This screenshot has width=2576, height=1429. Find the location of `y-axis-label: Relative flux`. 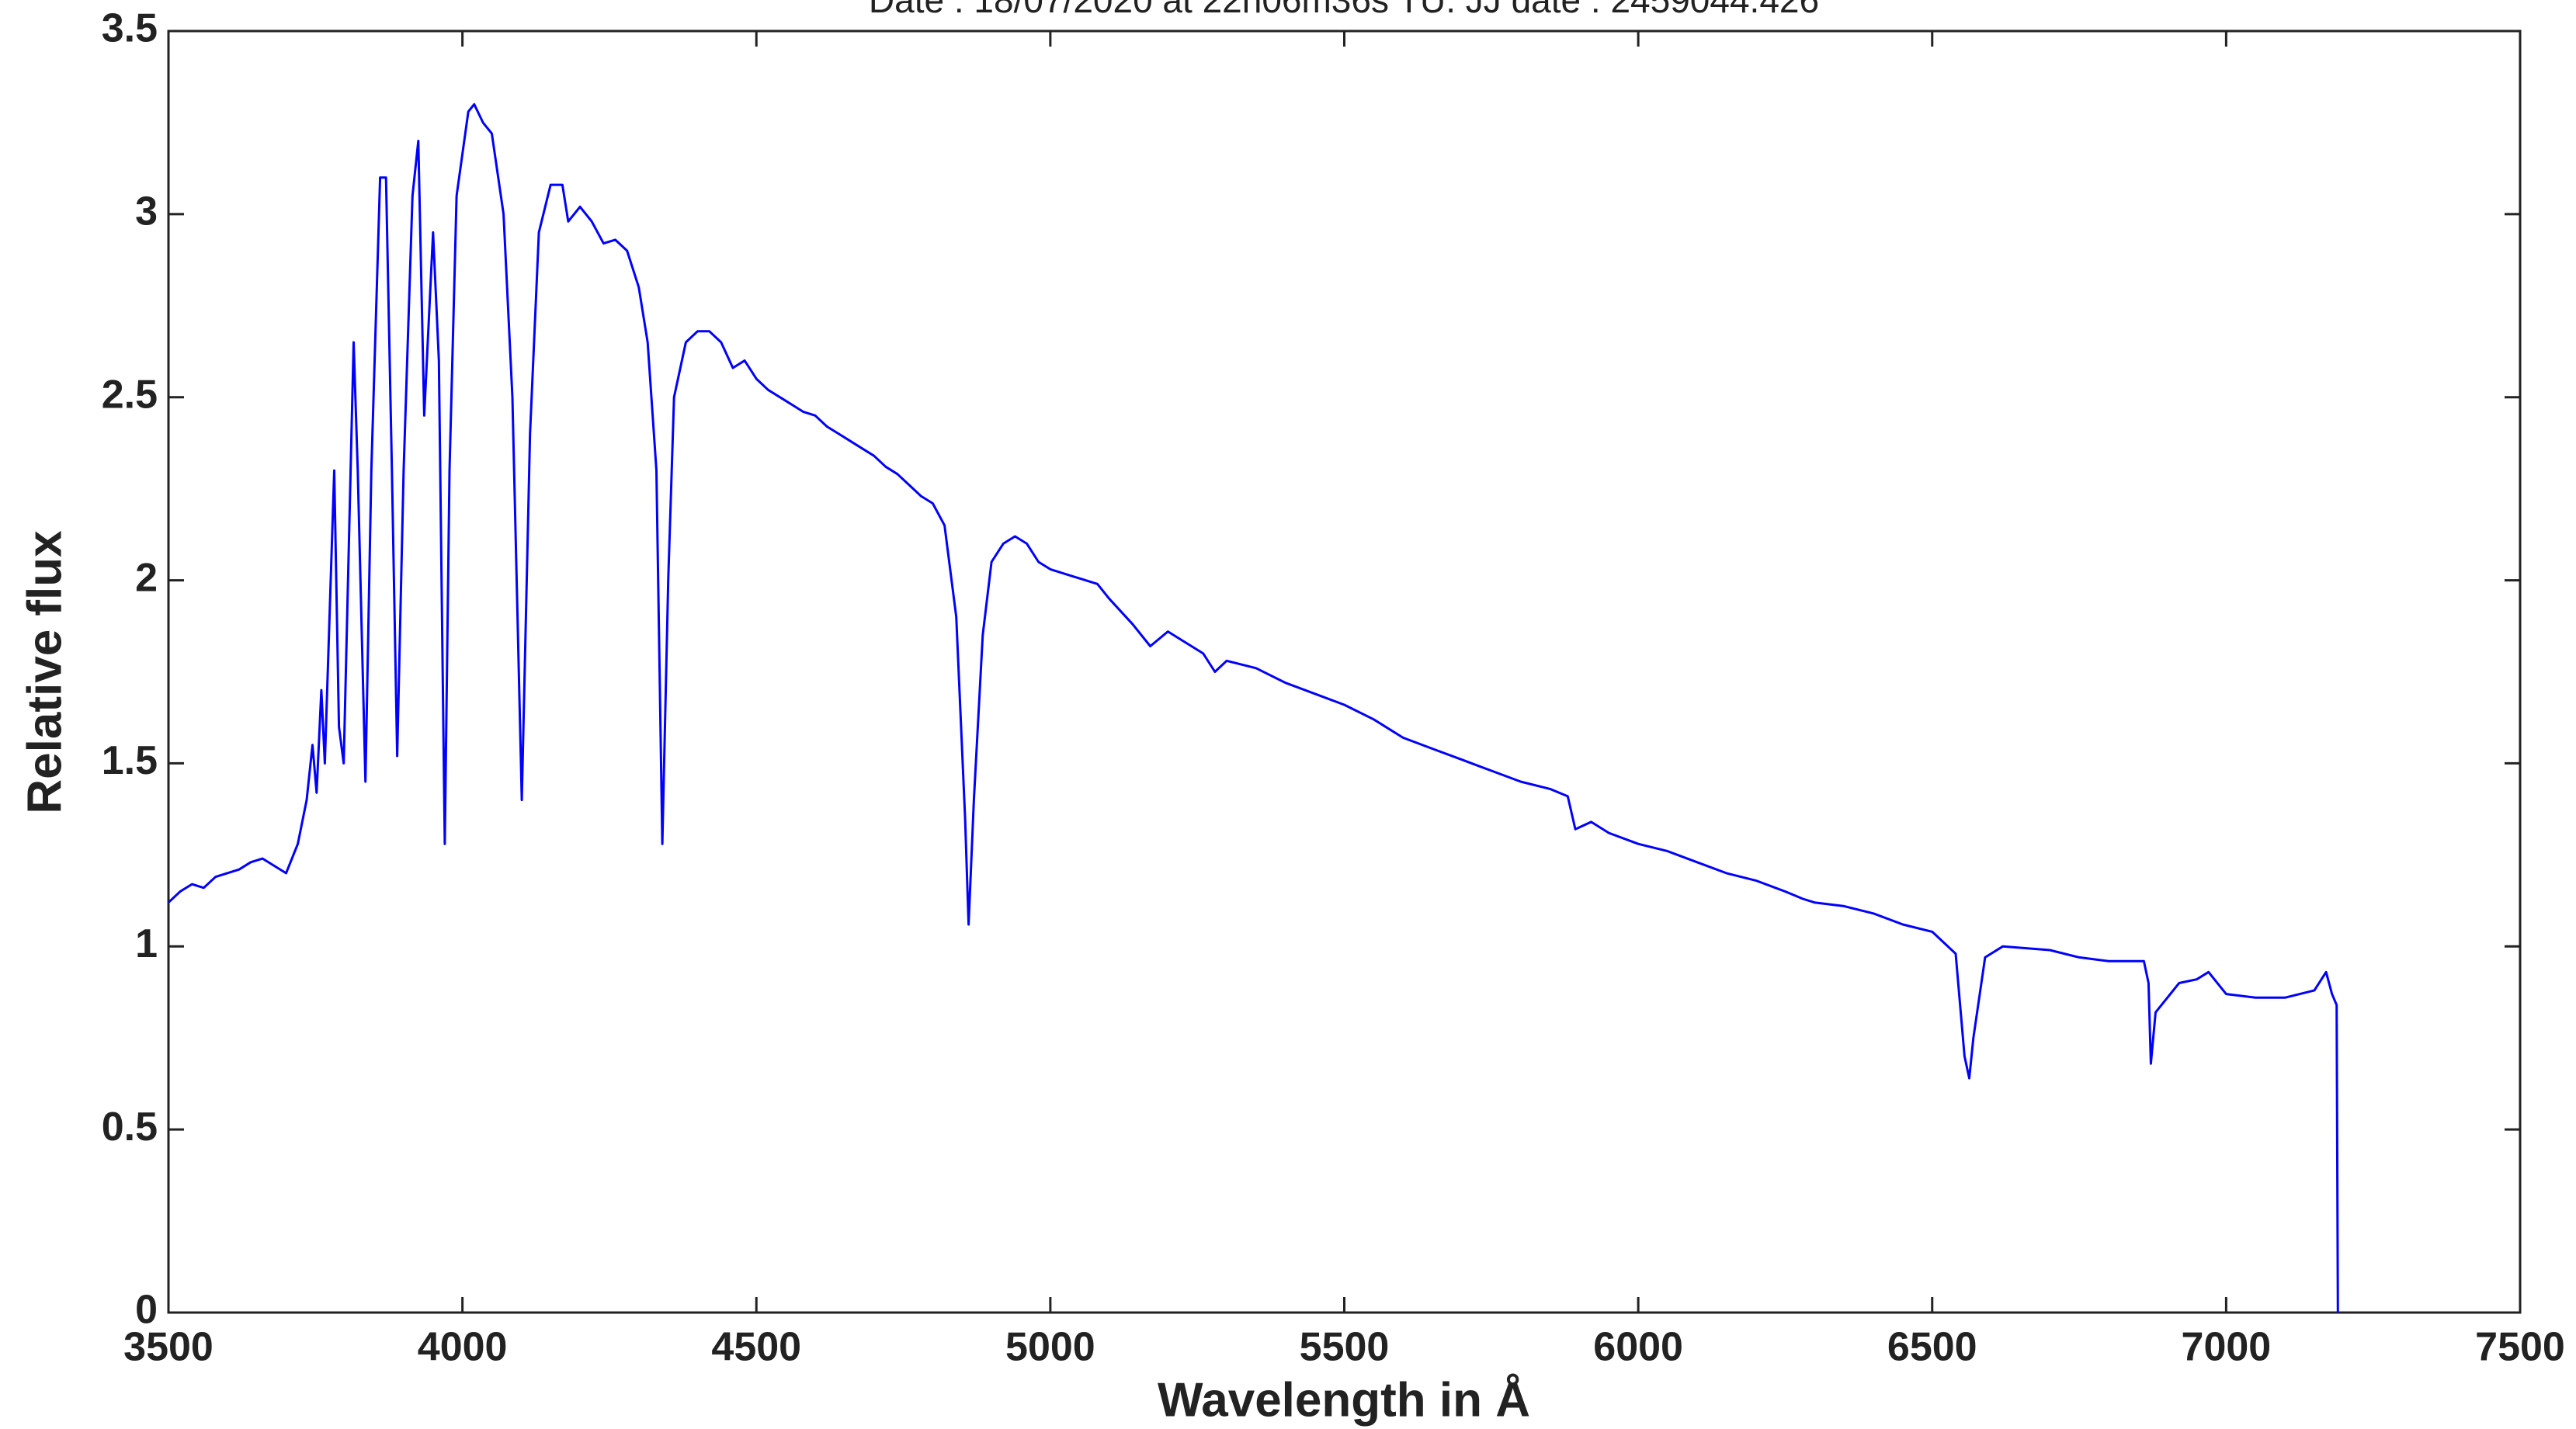

y-axis-label: Relative flux is located at coordinates (44, 672).